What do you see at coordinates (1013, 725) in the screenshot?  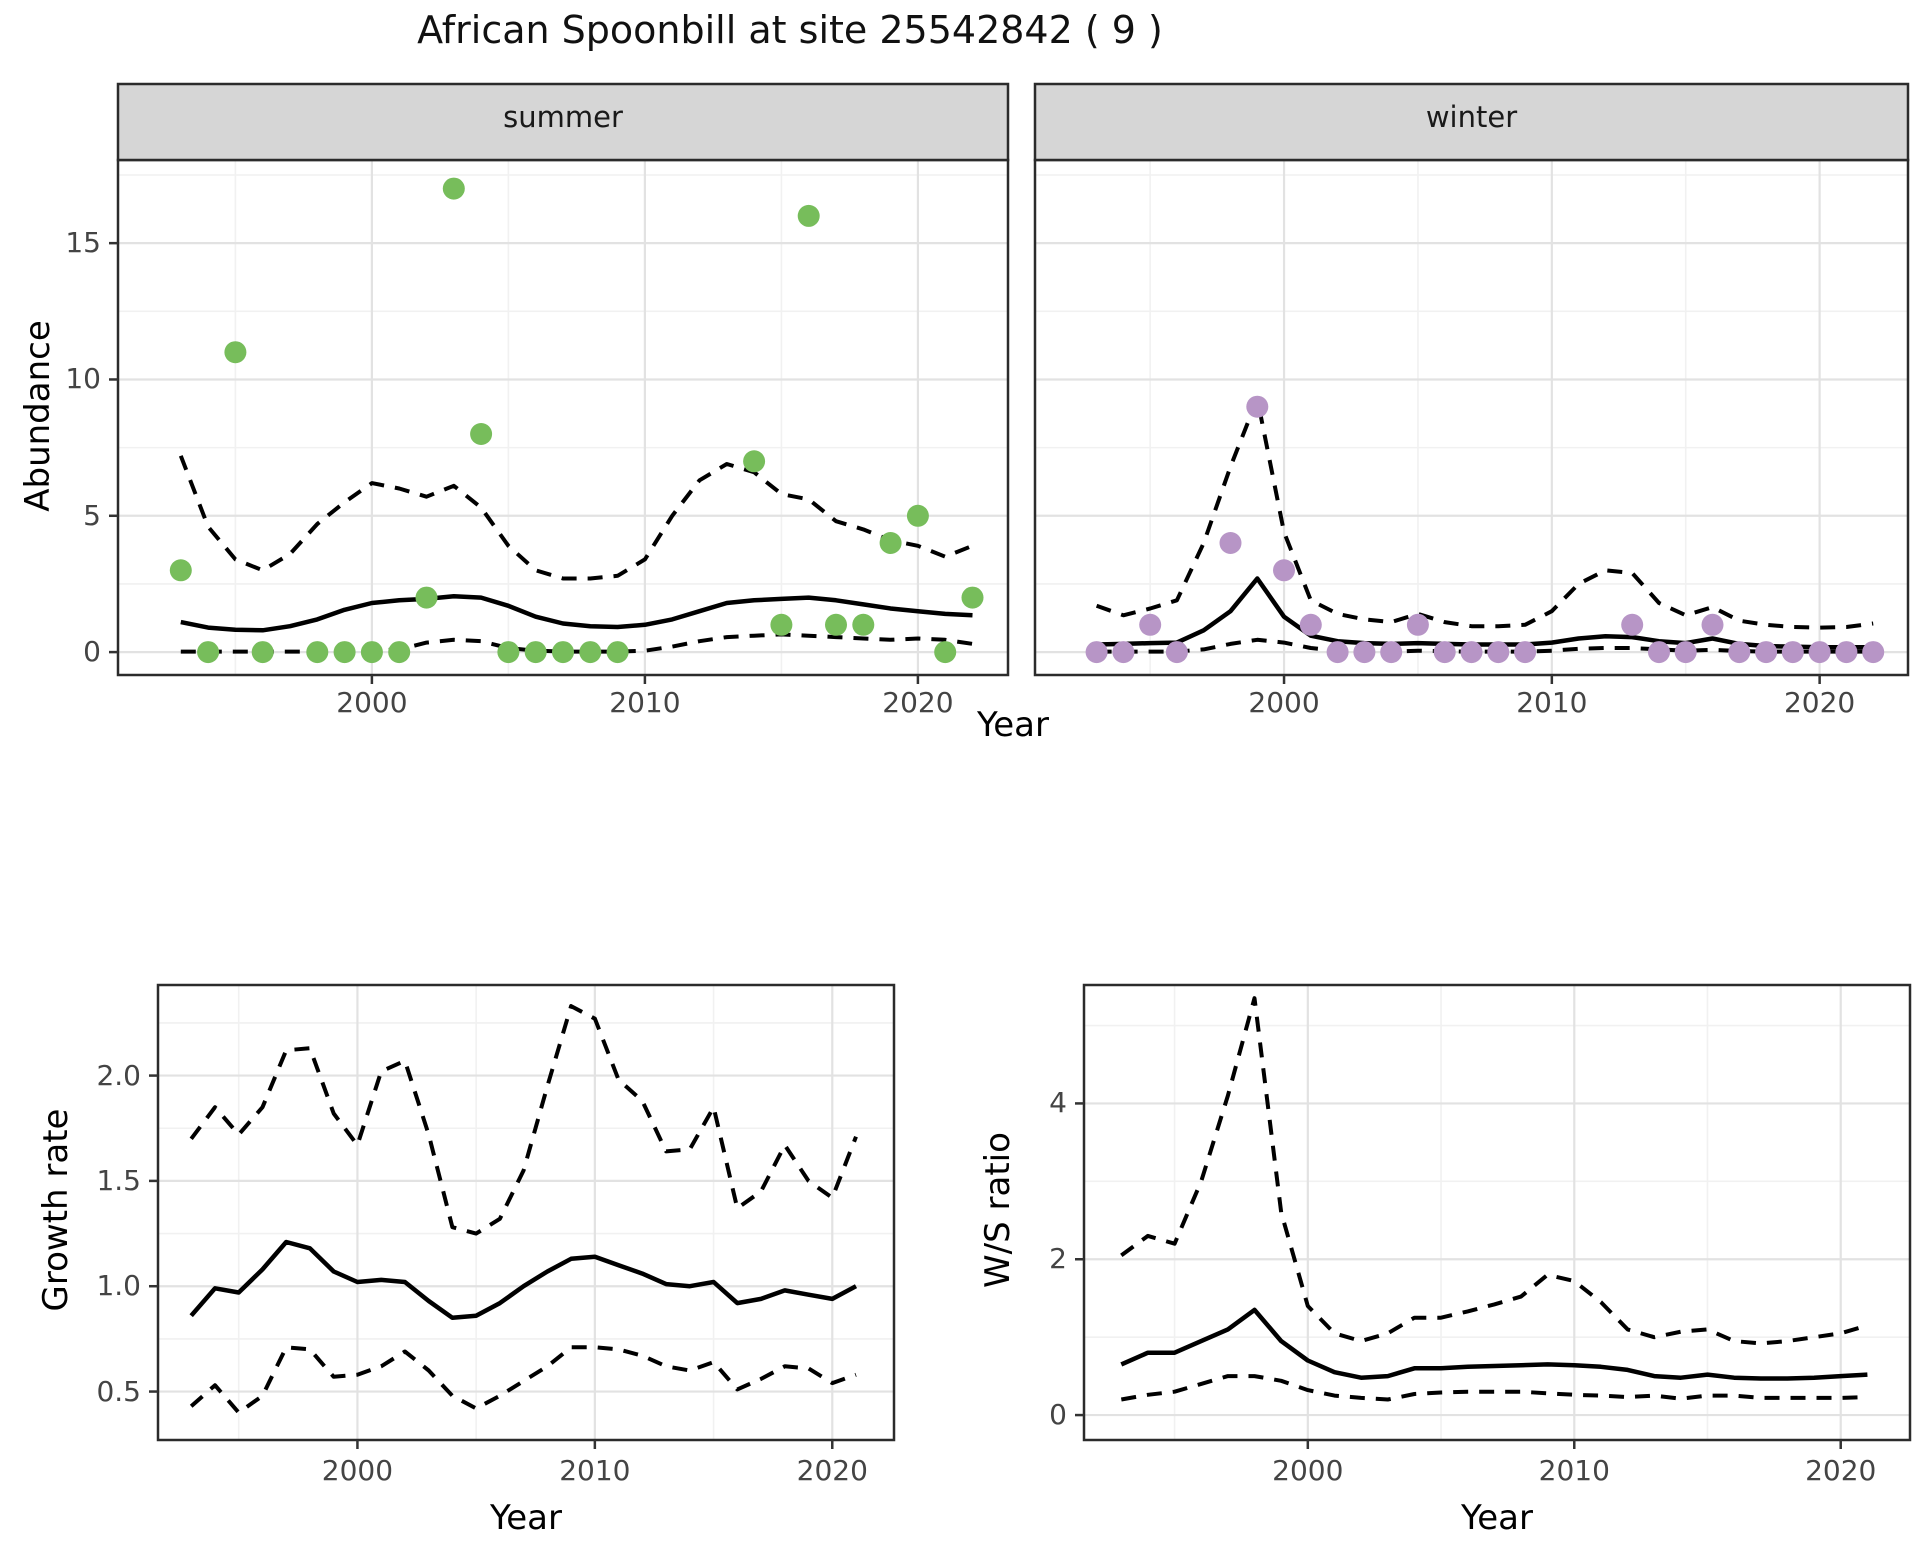 I see `x-axis-title-top: Year` at bounding box center [1013, 725].